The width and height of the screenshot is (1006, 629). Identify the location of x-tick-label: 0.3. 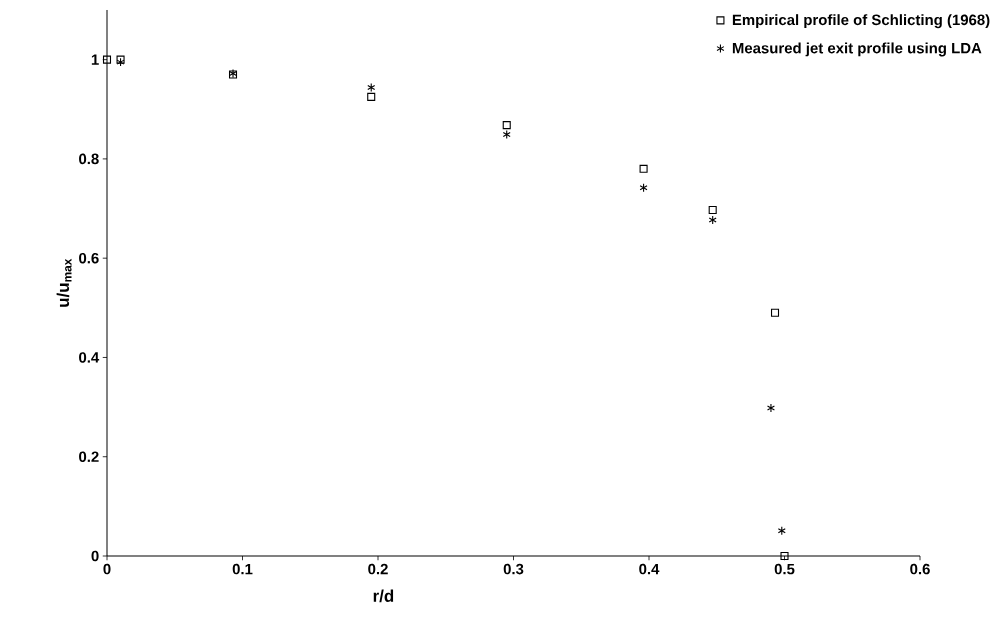
(513, 569).